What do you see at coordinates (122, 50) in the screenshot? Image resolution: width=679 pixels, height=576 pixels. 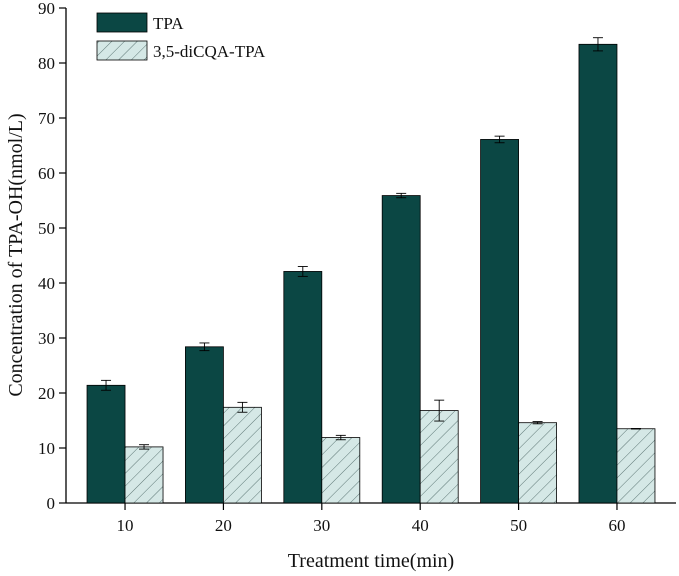 I see `legend-swatch-diCQA` at bounding box center [122, 50].